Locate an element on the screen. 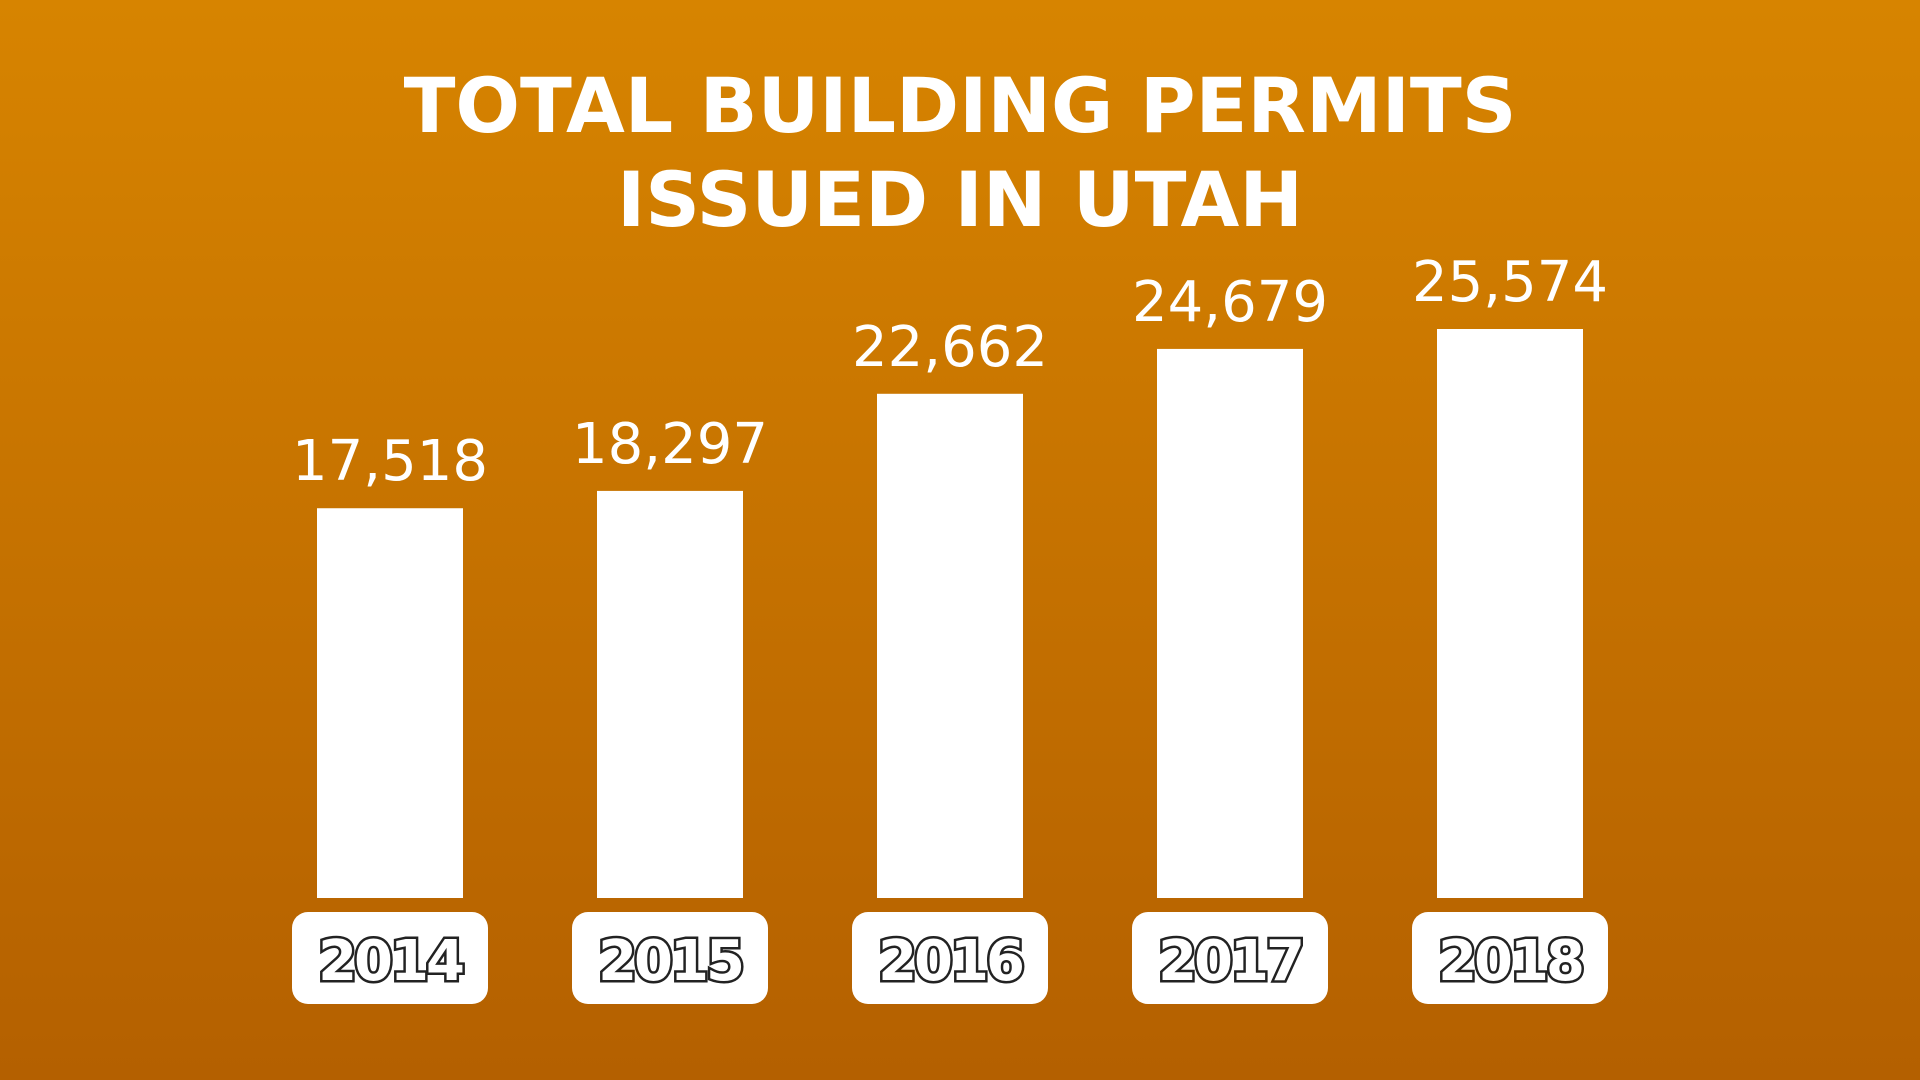 The height and width of the screenshot is (1080, 1920). year-badge-2016 is located at coordinates (950, 958).